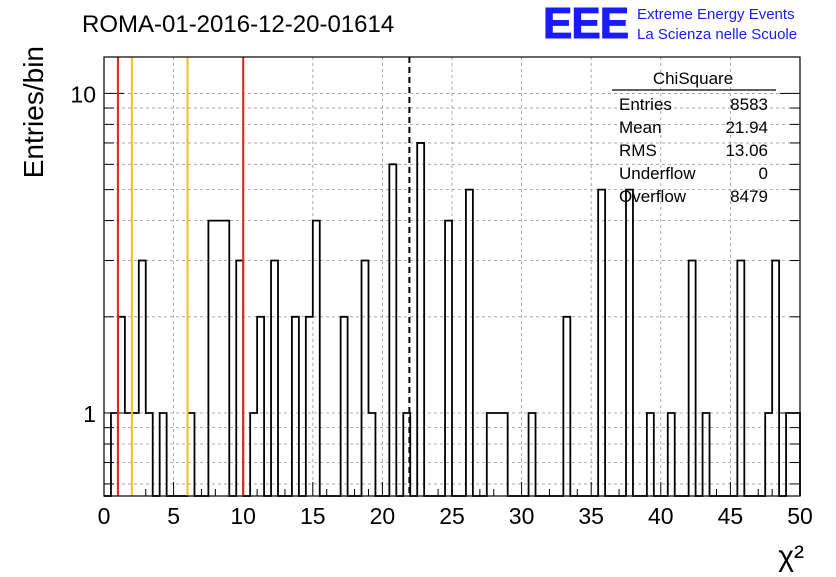 This screenshot has width=836, height=577. I want to click on stats-title: ChiSquare, so click(693, 78).